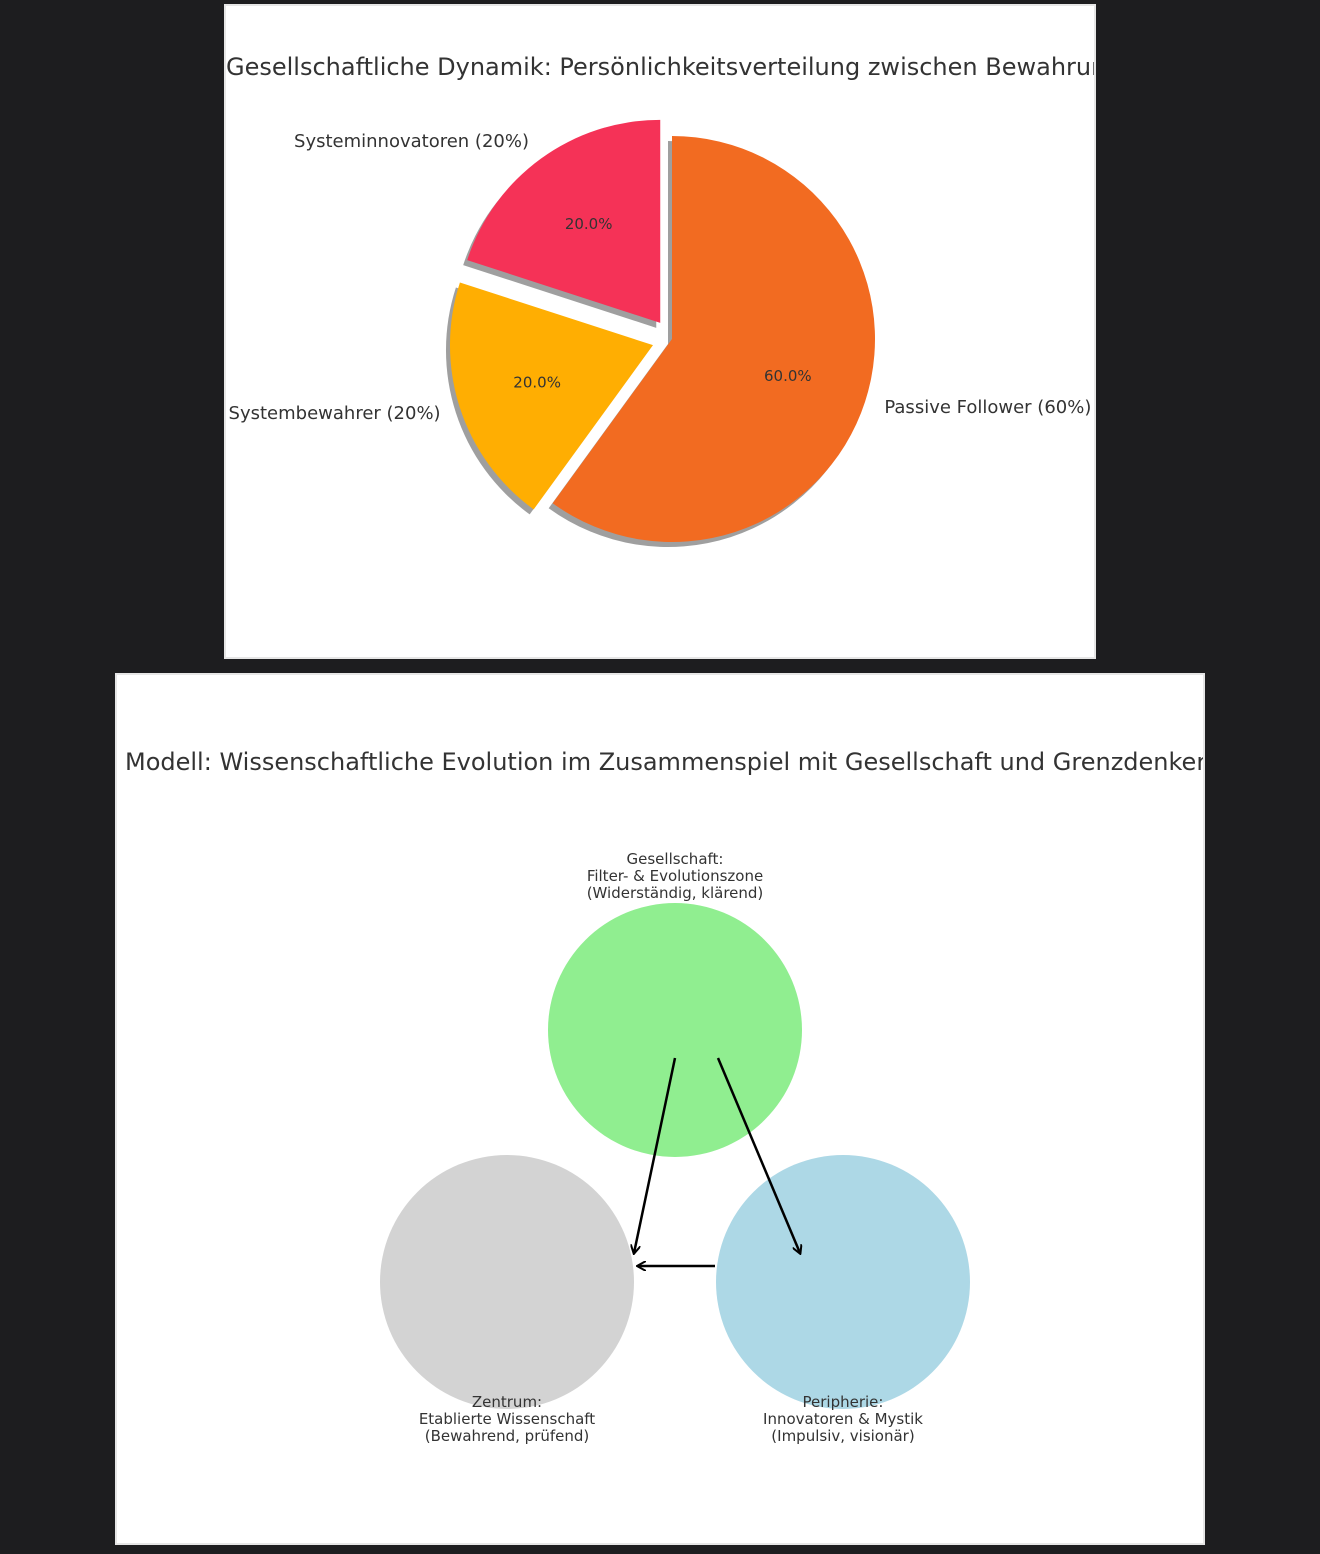 This screenshot has width=1320, height=1554. What do you see at coordinates (788, 376) in the screenshot?
I see `pie-pct-label: 60.0%` at bounding box center [788, 376].